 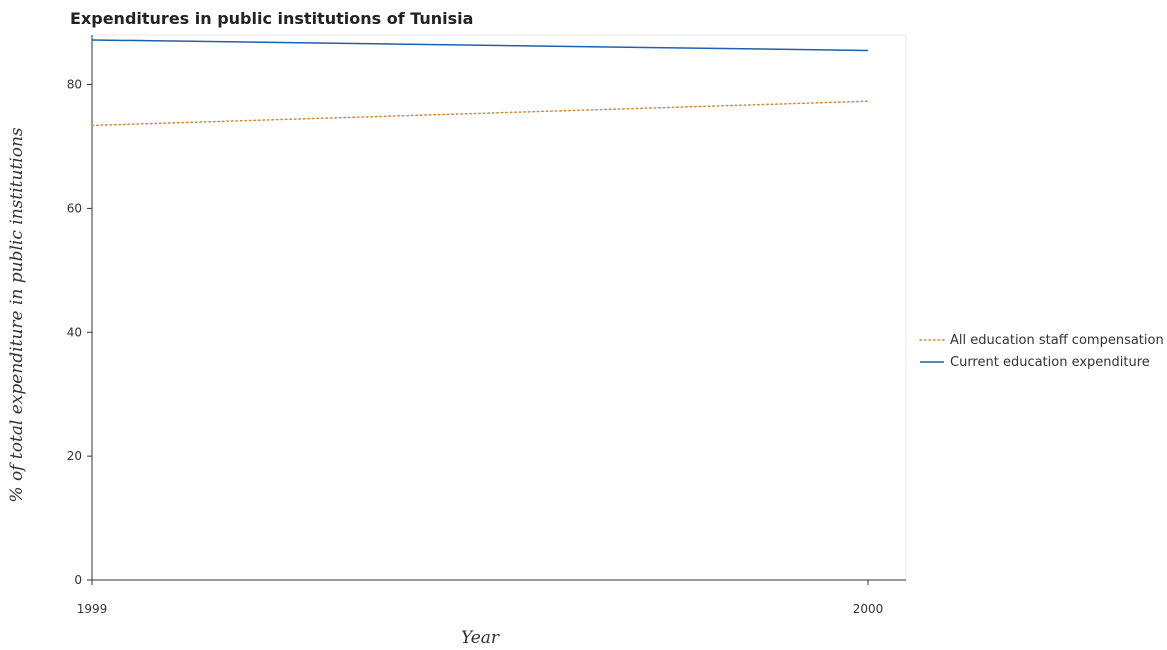 I want to click on legend-label-1: All education staff compensation, so click(x=1057, y=340).